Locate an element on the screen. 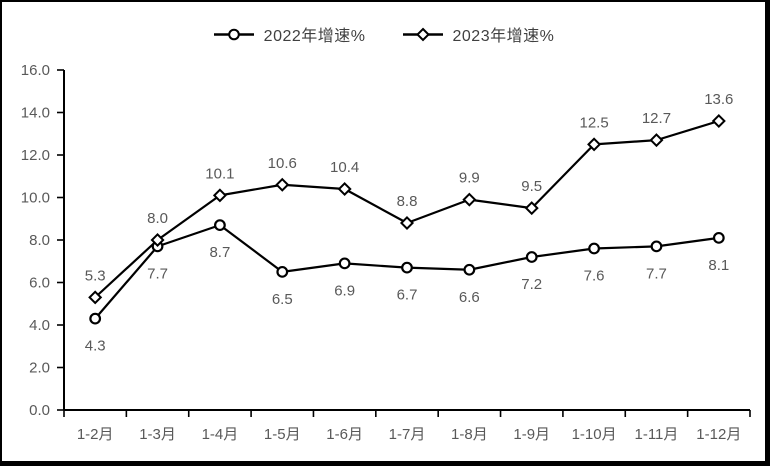 The width and height of the screenshot is (770, 466). y-axis-tick-label: 12.0 is located at coordinates (35, 155).